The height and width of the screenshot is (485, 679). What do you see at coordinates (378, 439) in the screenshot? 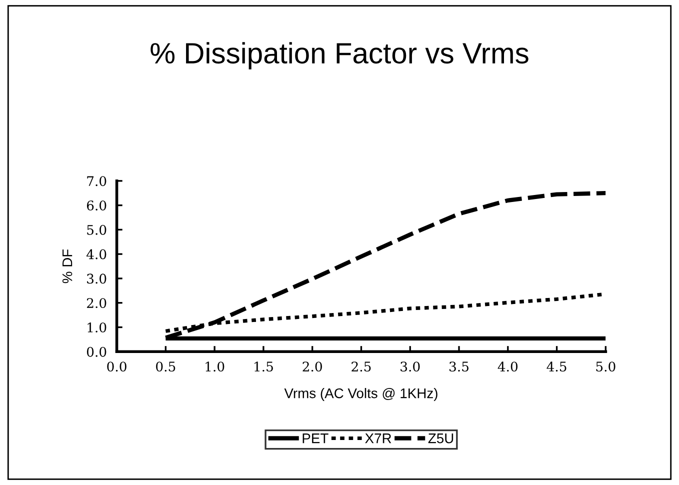
I see `legend-label: X7R` at bounding box center [378, 439].